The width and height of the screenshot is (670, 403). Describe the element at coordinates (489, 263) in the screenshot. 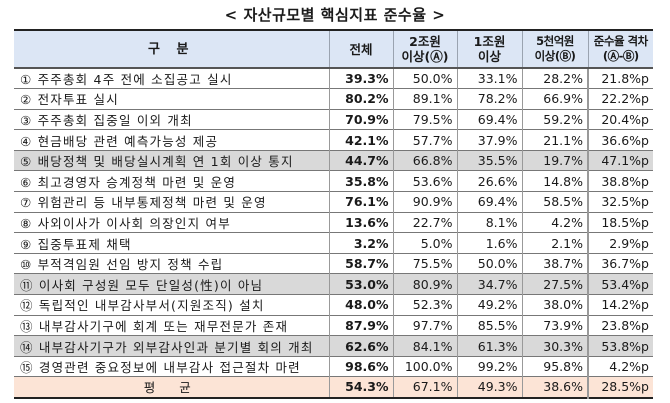

I see `cell-over-1t: 50.0%` at that location.